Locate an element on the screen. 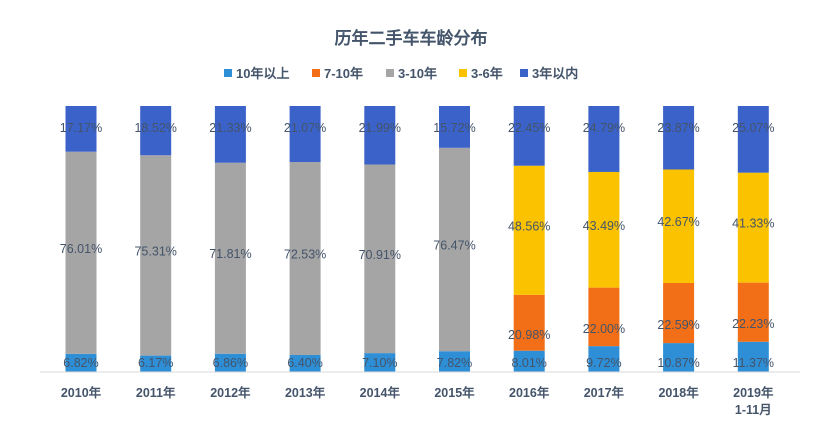 This screenshot has width=823, height=424. data-label-4-4: 21.99% is located at coordinates (380, 128).